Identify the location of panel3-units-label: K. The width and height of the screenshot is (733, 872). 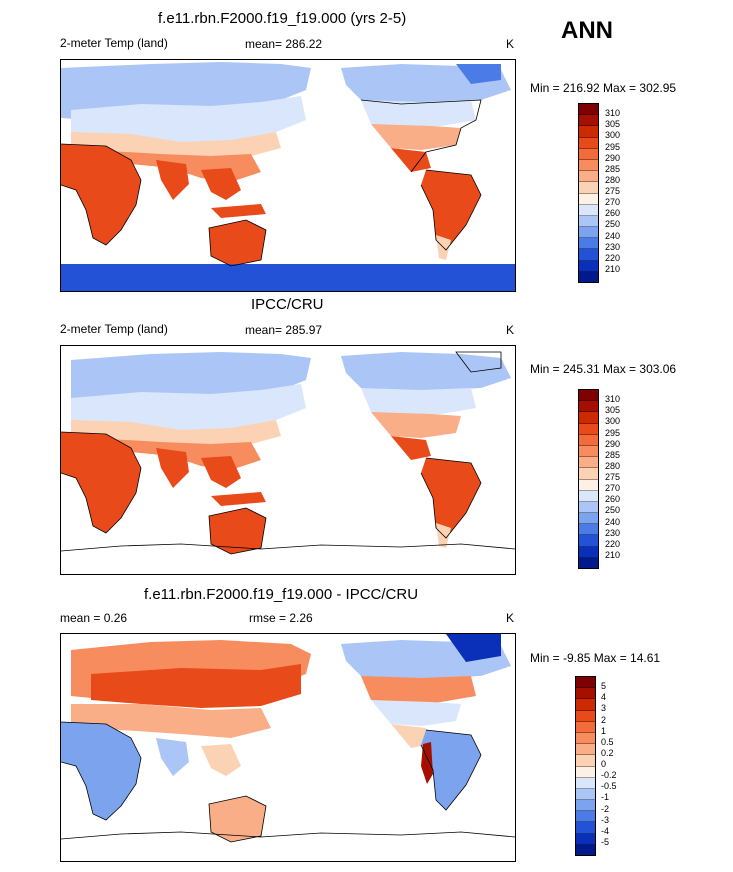
(510, 618).